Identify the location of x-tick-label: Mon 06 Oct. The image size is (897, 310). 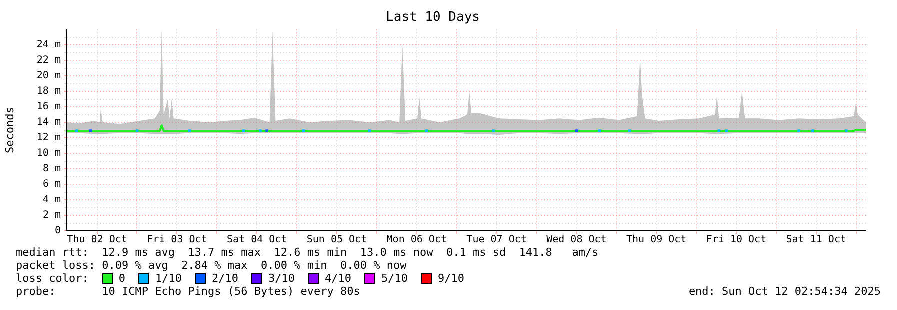
(417, 240).